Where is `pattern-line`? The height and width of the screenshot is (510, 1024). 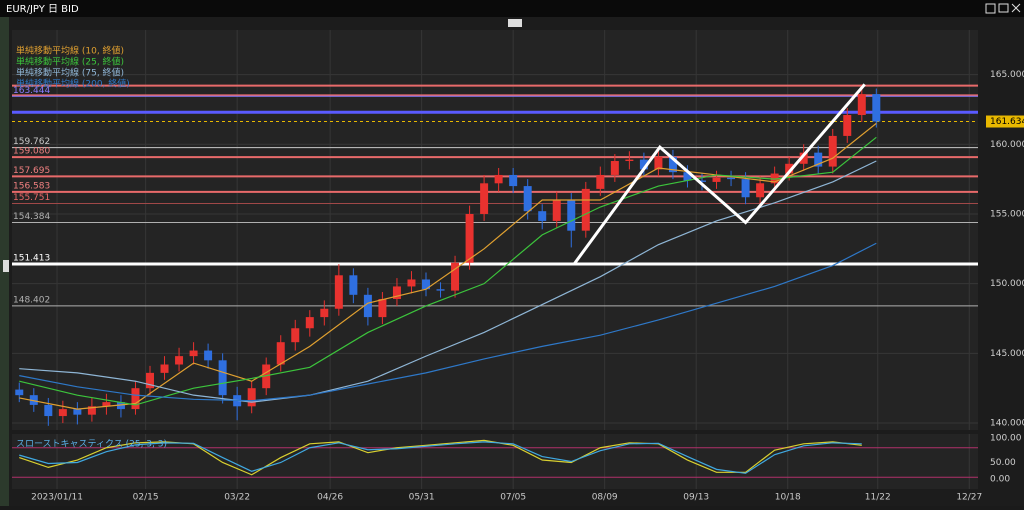
pattern-line is located at coordinates (719, 174).